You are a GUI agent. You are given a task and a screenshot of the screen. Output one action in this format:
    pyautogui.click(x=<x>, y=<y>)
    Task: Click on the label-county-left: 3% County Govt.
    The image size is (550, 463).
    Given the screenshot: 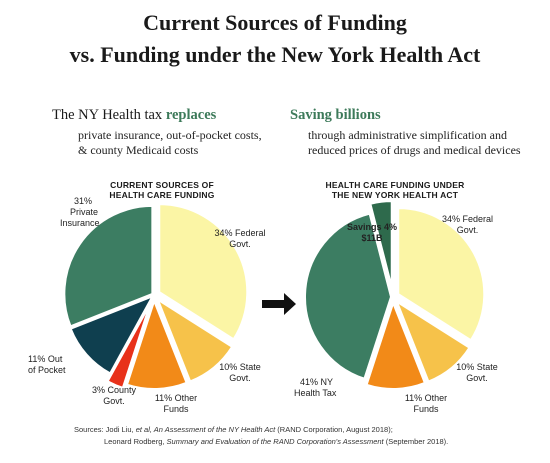 What is the action you would take?
    pyautogui.click(x=114, y=396)
    